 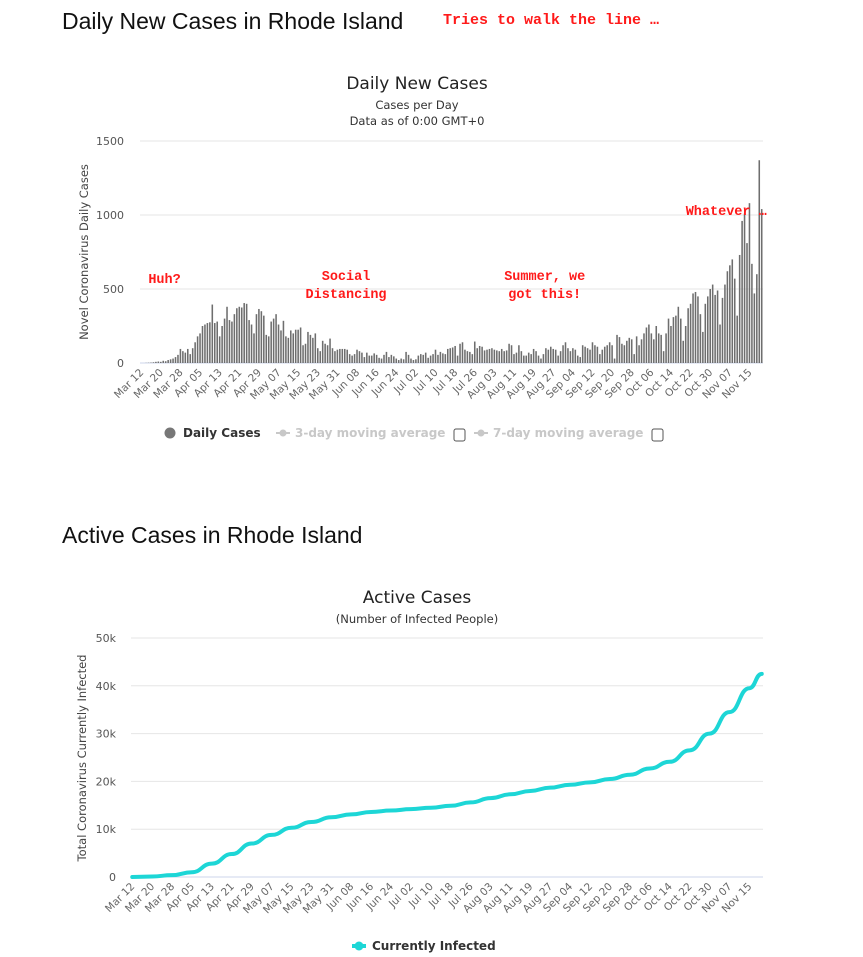 What do you see at coordinates (657, 435) in the screenshot?
I see `checkbox-7day` at bounding box center [657, 435].